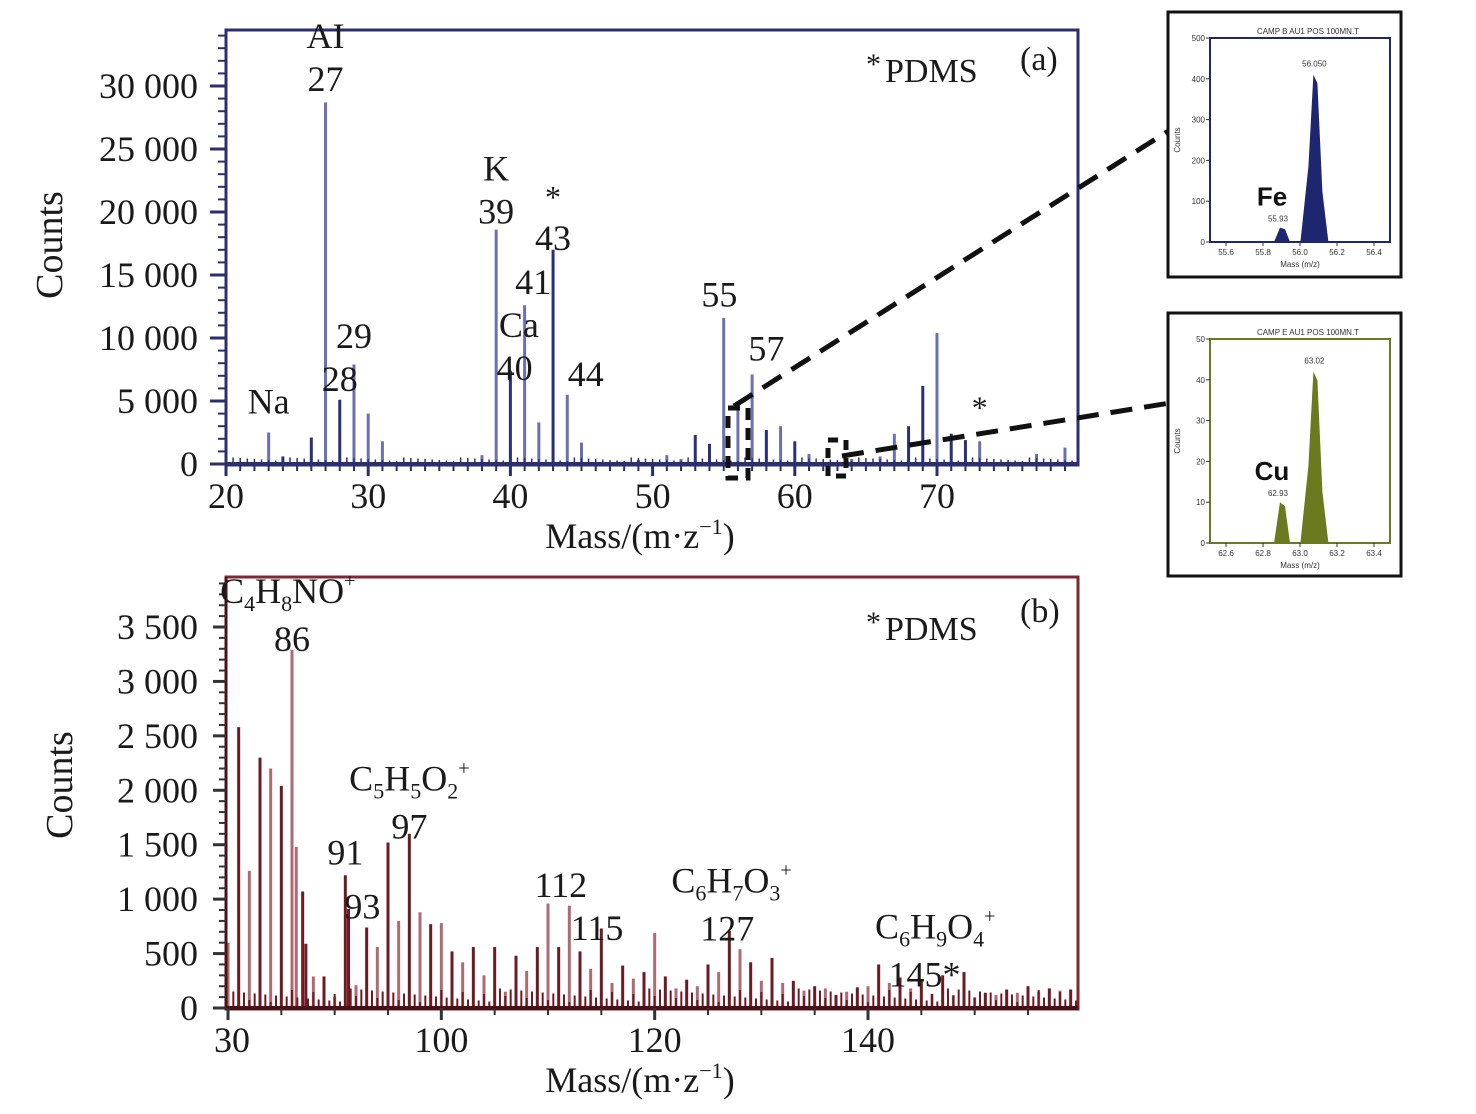  What do you see at coordinates (700, 893) in the screenshot?
I see `panel-b-formula-part: 6` at bounding box center [700, 893].